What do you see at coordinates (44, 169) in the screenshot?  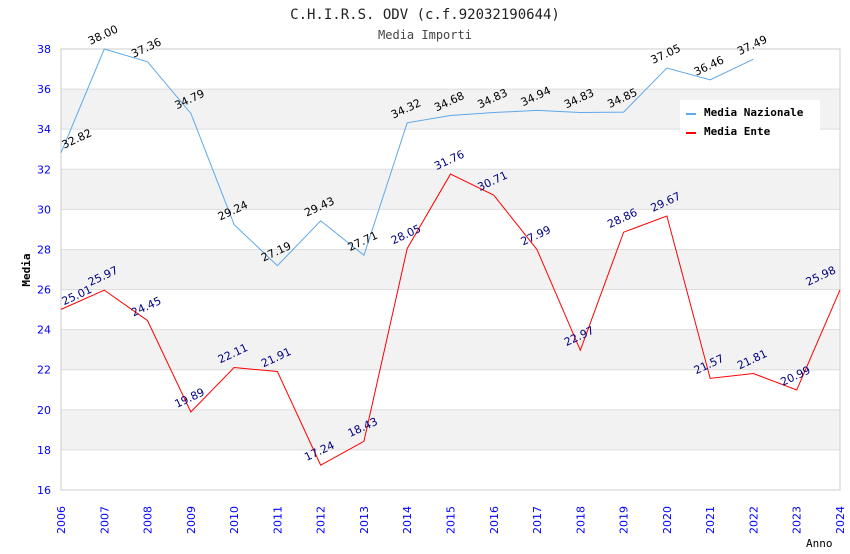 I see `y-tick-label: 32` at bounding box center [44, 169].